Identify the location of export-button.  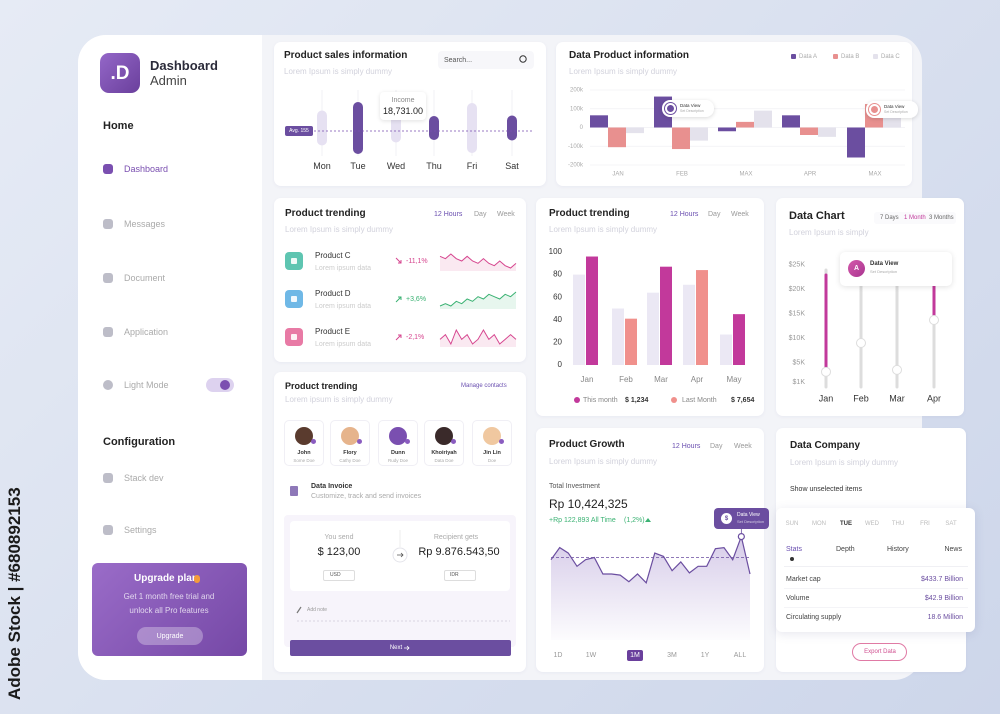
(879, 652).